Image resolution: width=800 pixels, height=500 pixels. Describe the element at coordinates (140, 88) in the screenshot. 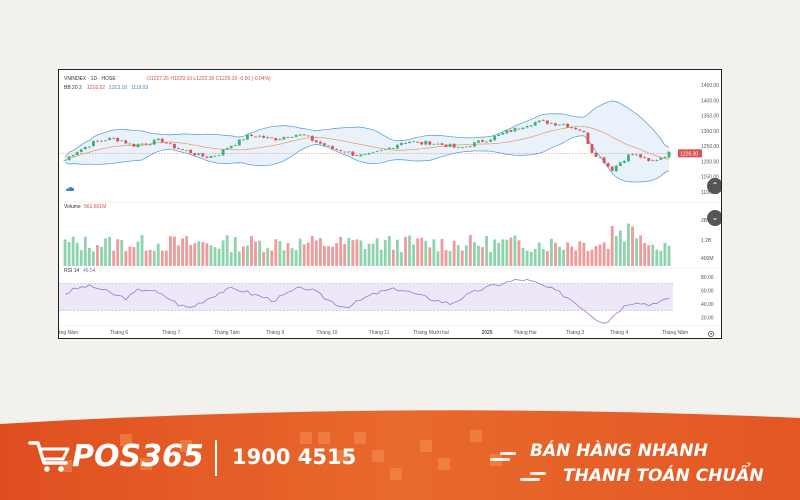

I see `bb-lower-value: 1119.93` at that location.